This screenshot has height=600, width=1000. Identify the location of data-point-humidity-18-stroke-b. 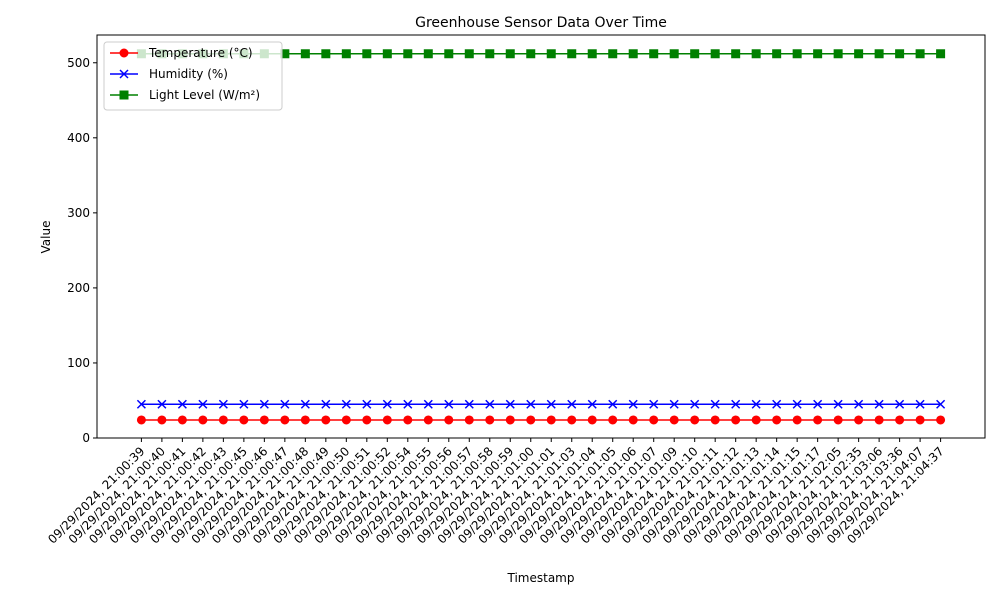
(510, 404).